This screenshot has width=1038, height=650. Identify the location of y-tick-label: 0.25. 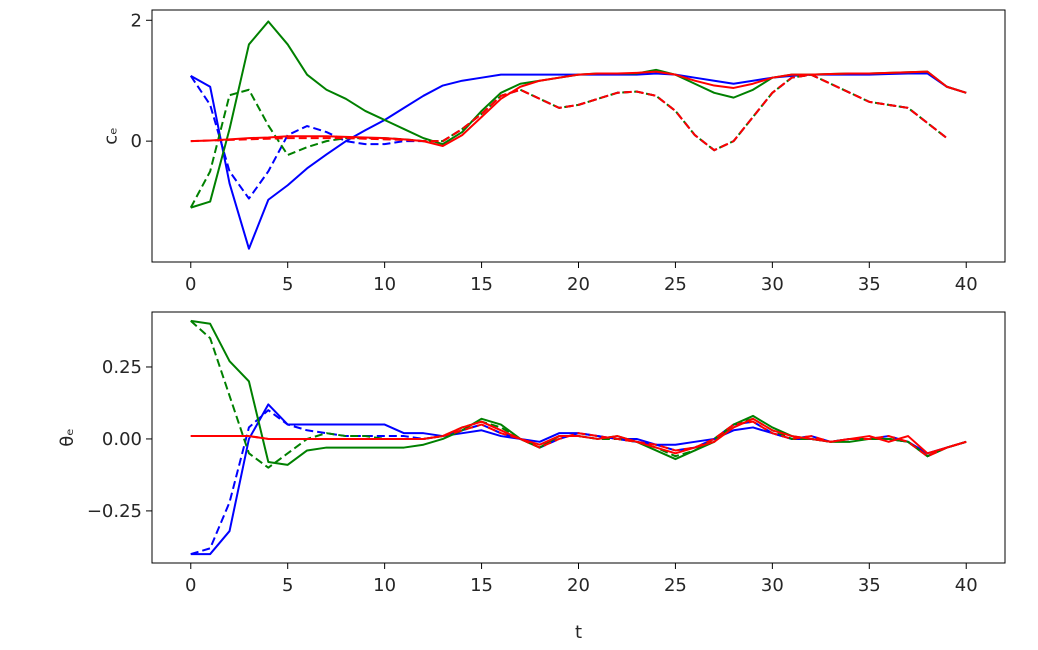
(122, 367).